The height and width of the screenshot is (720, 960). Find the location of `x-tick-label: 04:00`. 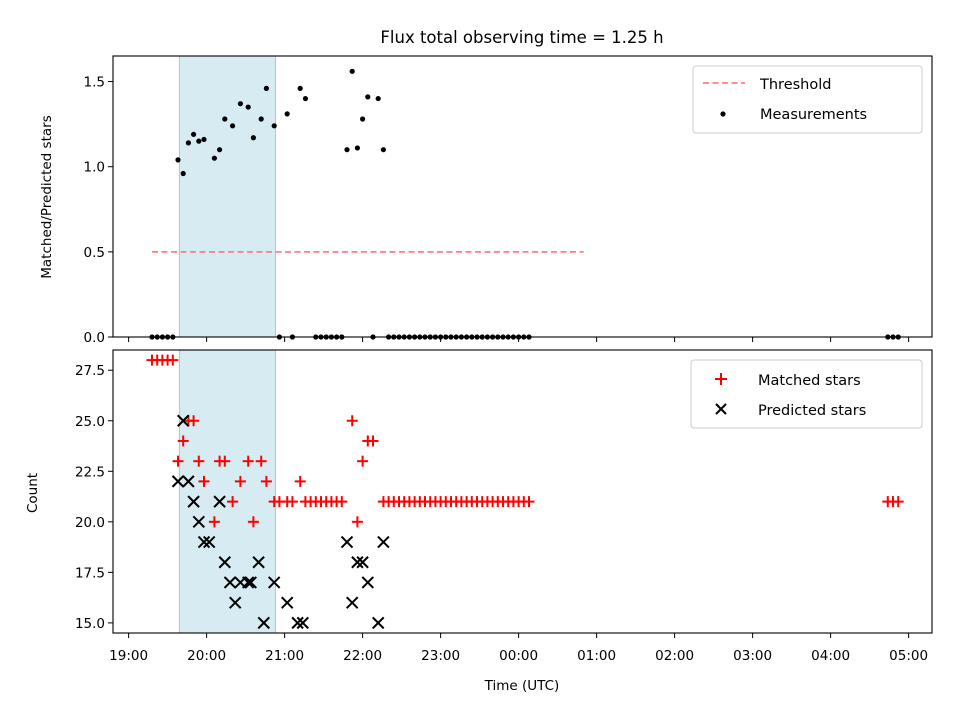

x-tick-label: 04:00 is located at coordinates (830, 656).